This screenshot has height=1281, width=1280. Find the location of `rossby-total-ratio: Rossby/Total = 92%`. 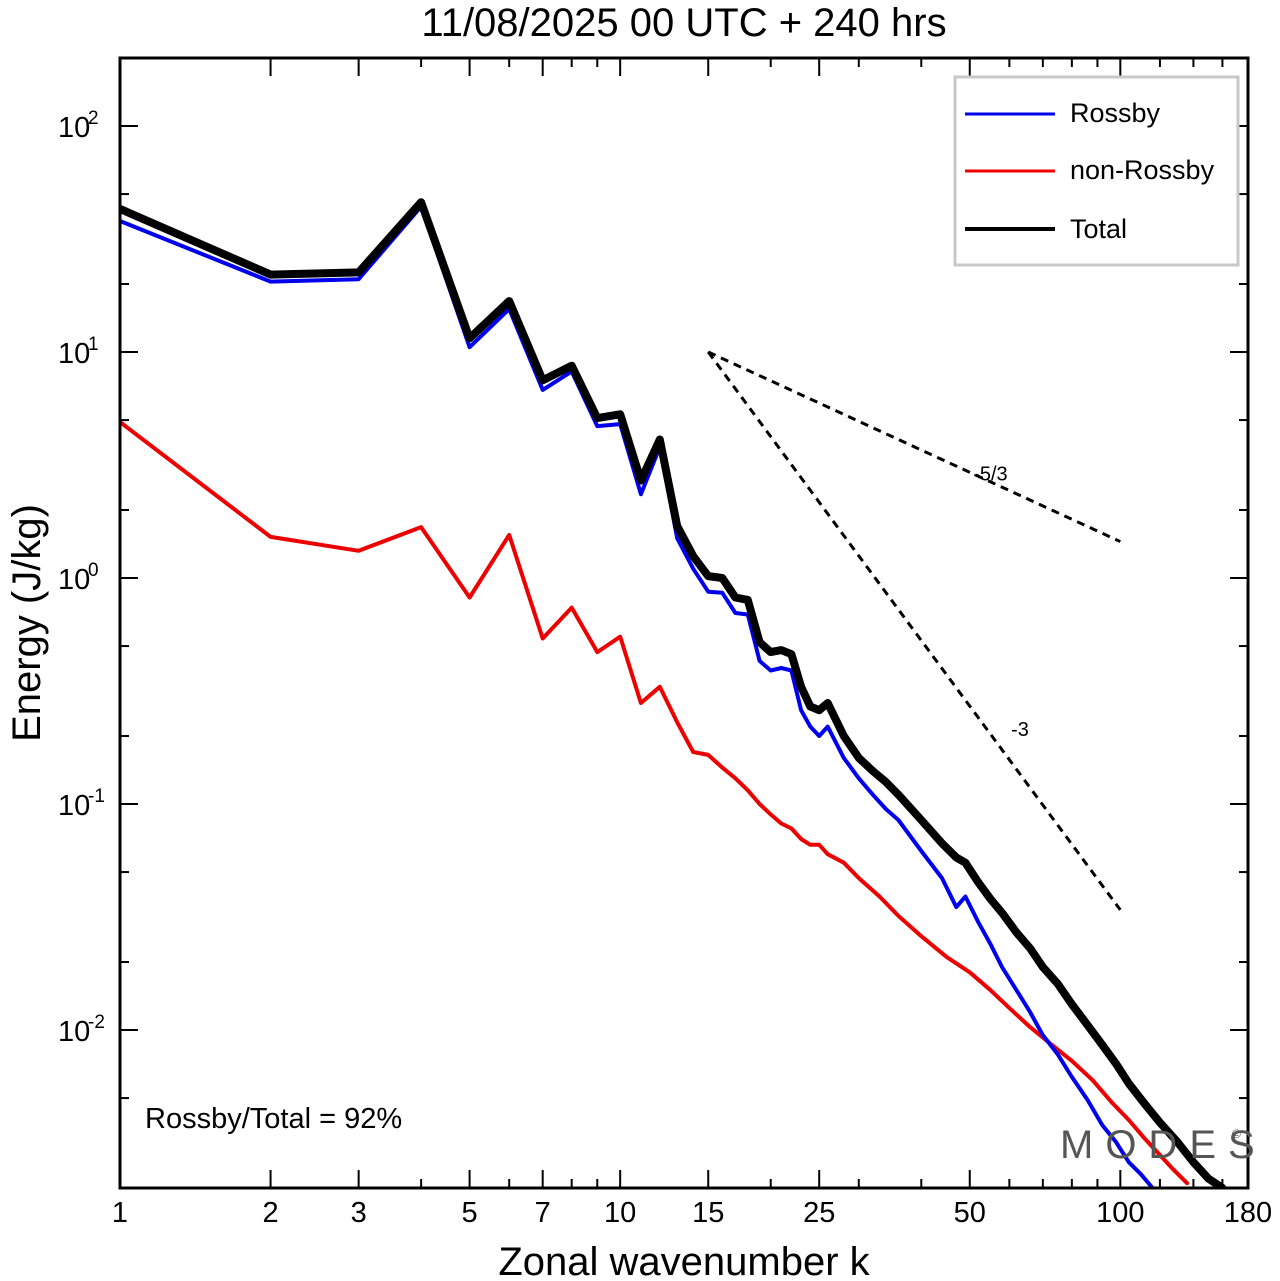

rossby-total-ratio: Rossby/Total = 92% is located at coordinates (273, 1119).